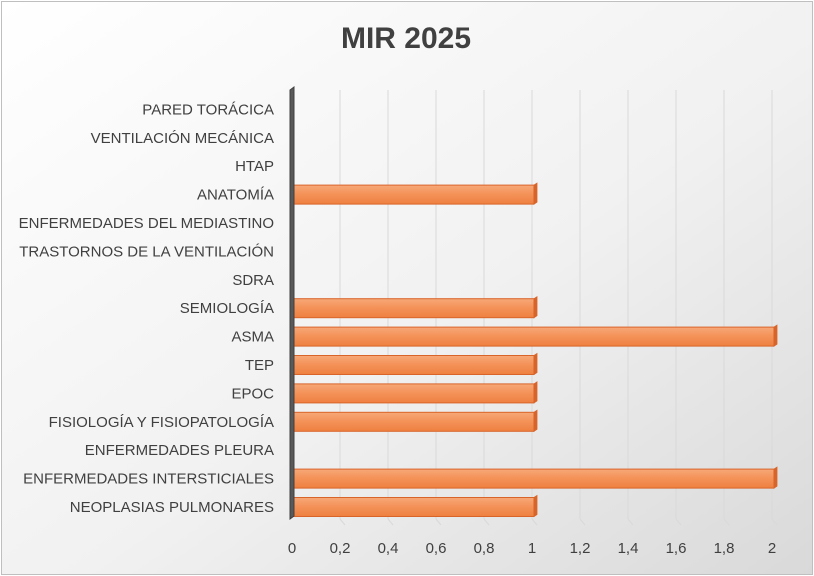  Describe the element at coordinates (179, 450) in the screenshot. I see `category-label: ENFERMEDADES PLEURA` at that location.